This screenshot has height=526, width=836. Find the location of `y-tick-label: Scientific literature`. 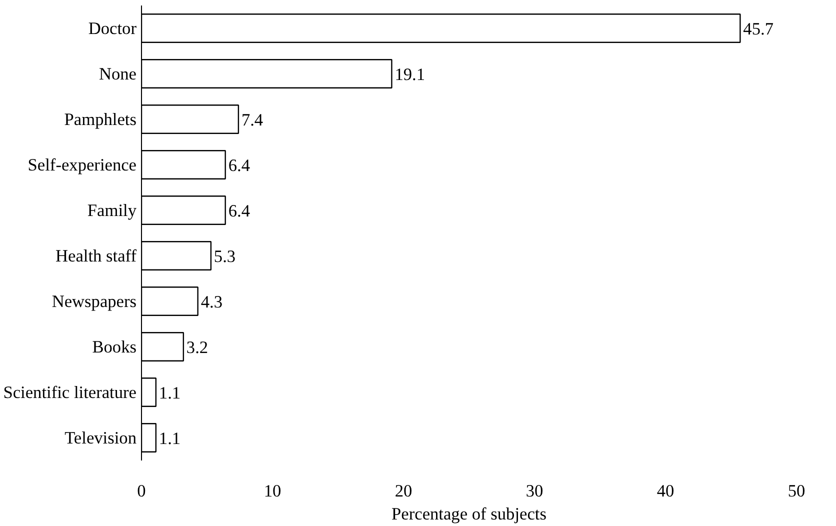

y-tick-label: Scientific literature is located at coordinates (70, 392).